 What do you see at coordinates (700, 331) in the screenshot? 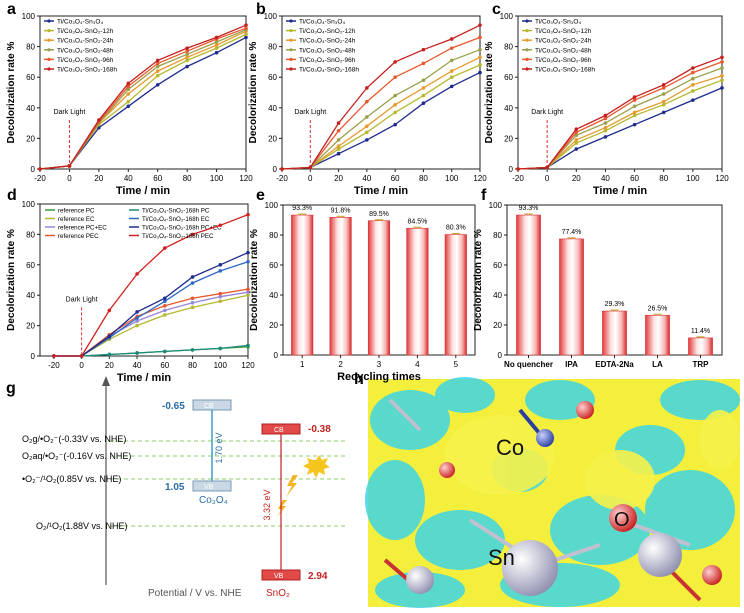
I see `bar-value-label: 11.4%` at bounding box center [700, 331].